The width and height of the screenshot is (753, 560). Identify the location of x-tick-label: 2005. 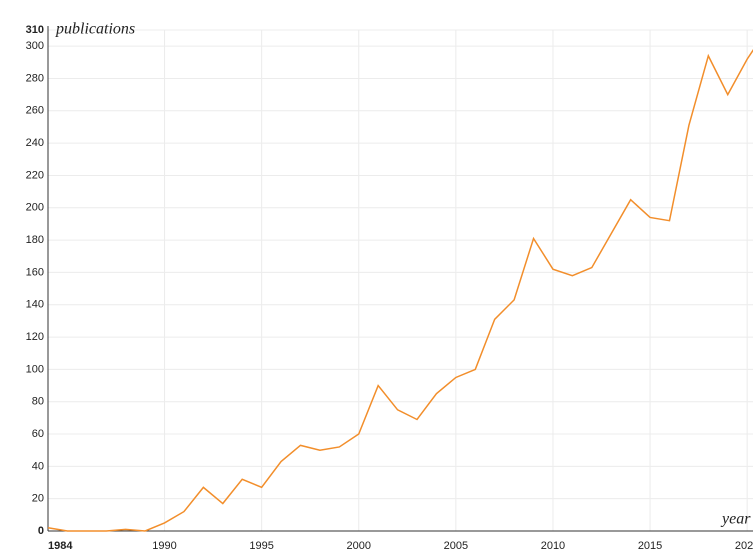
(456, 546).